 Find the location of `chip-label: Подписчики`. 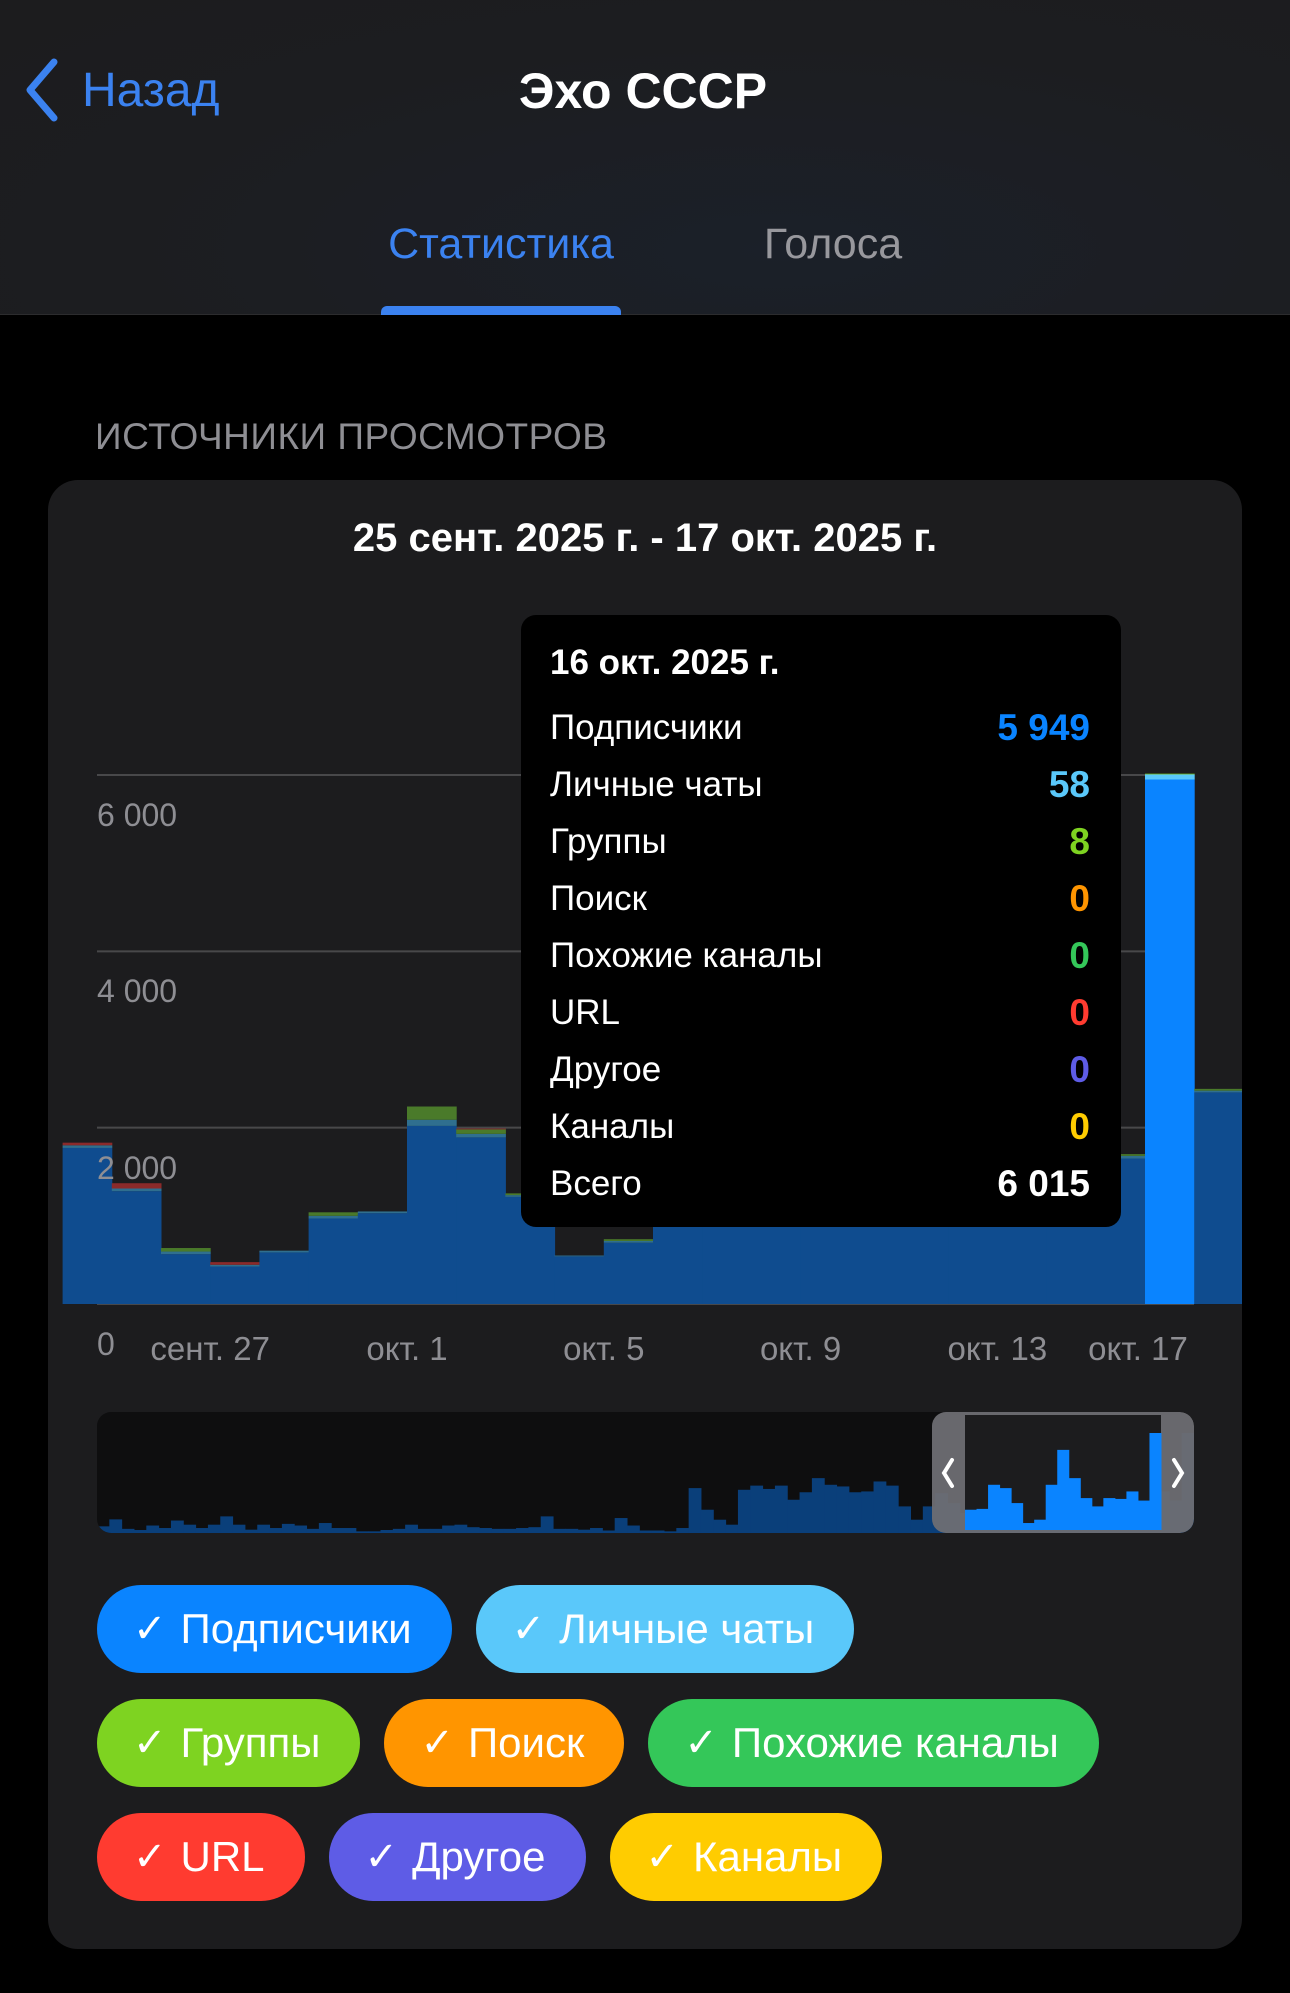

chip-label: Подписчики is located at coordinates (296, 1628).